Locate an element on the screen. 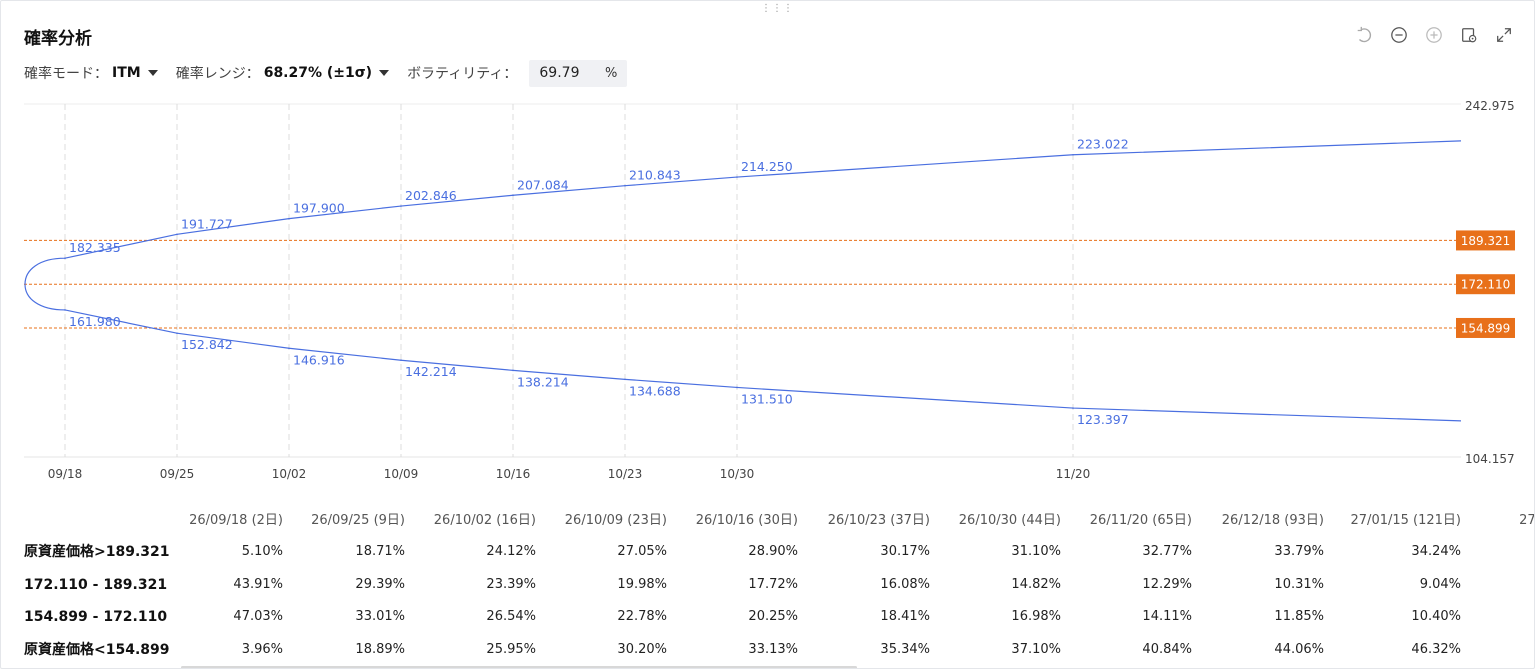 This screenshot has width=1535, height=669. table-cell: 17.72% is located at coordinates (773, 584).